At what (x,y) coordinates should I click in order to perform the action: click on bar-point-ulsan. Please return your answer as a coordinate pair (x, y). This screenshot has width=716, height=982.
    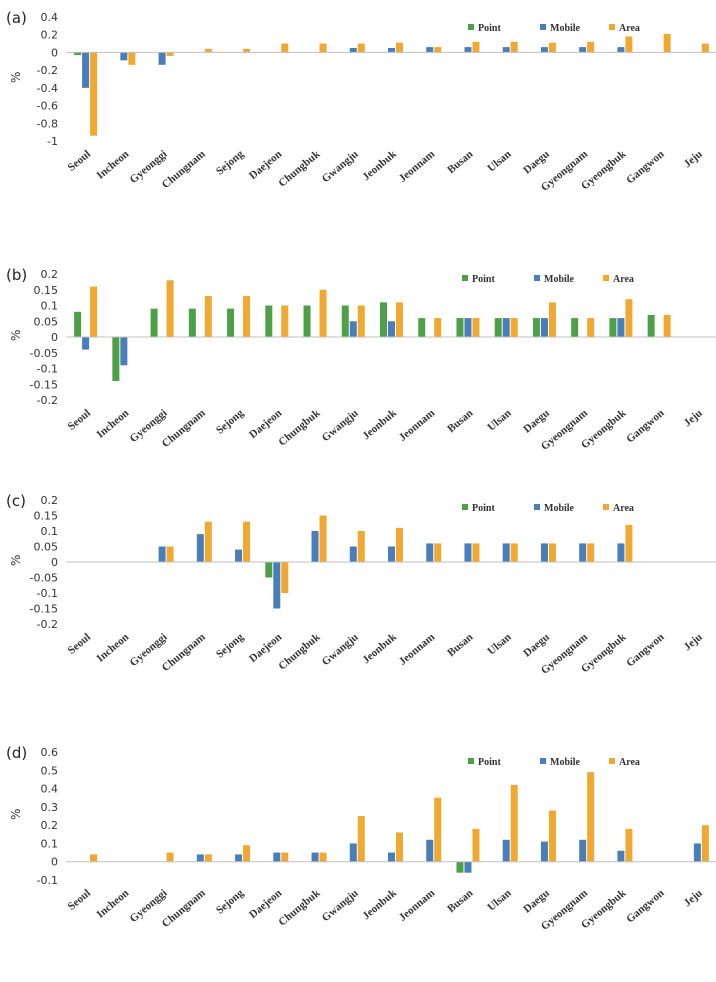
    Looking at the image, I should click on (498, 327).